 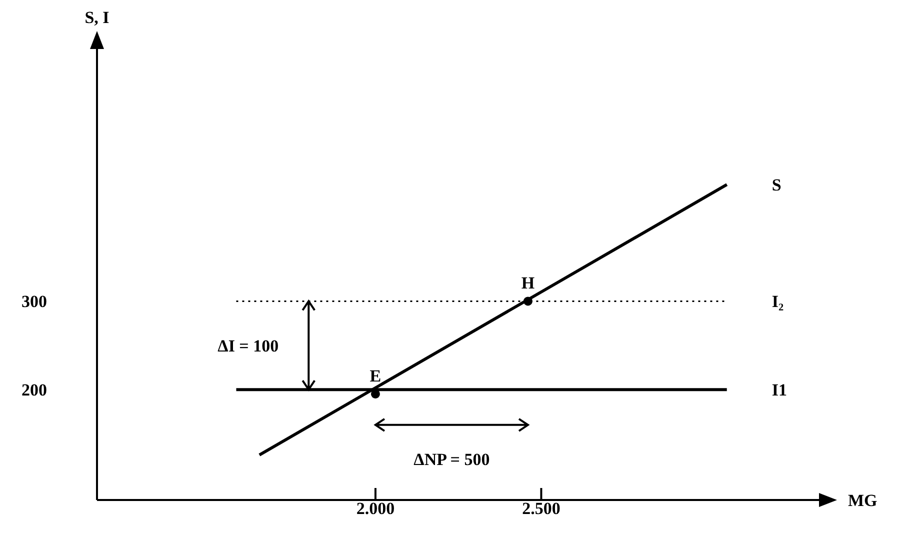 I want to click on text: S, so click(x=777, y=185).